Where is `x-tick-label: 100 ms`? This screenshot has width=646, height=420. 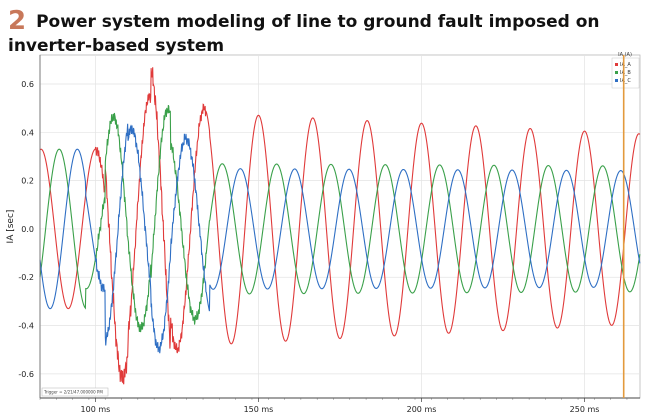
x-tick-label: 100 ms is located at coordinates (96, 409).